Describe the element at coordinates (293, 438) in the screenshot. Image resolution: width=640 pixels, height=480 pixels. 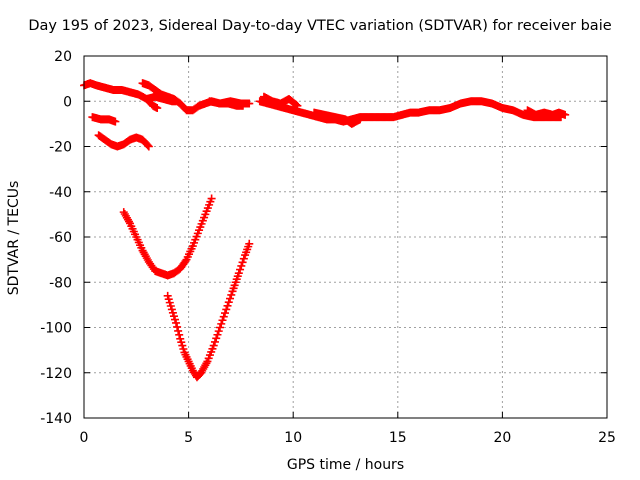
I see `x-tick-label: 10` at that location.